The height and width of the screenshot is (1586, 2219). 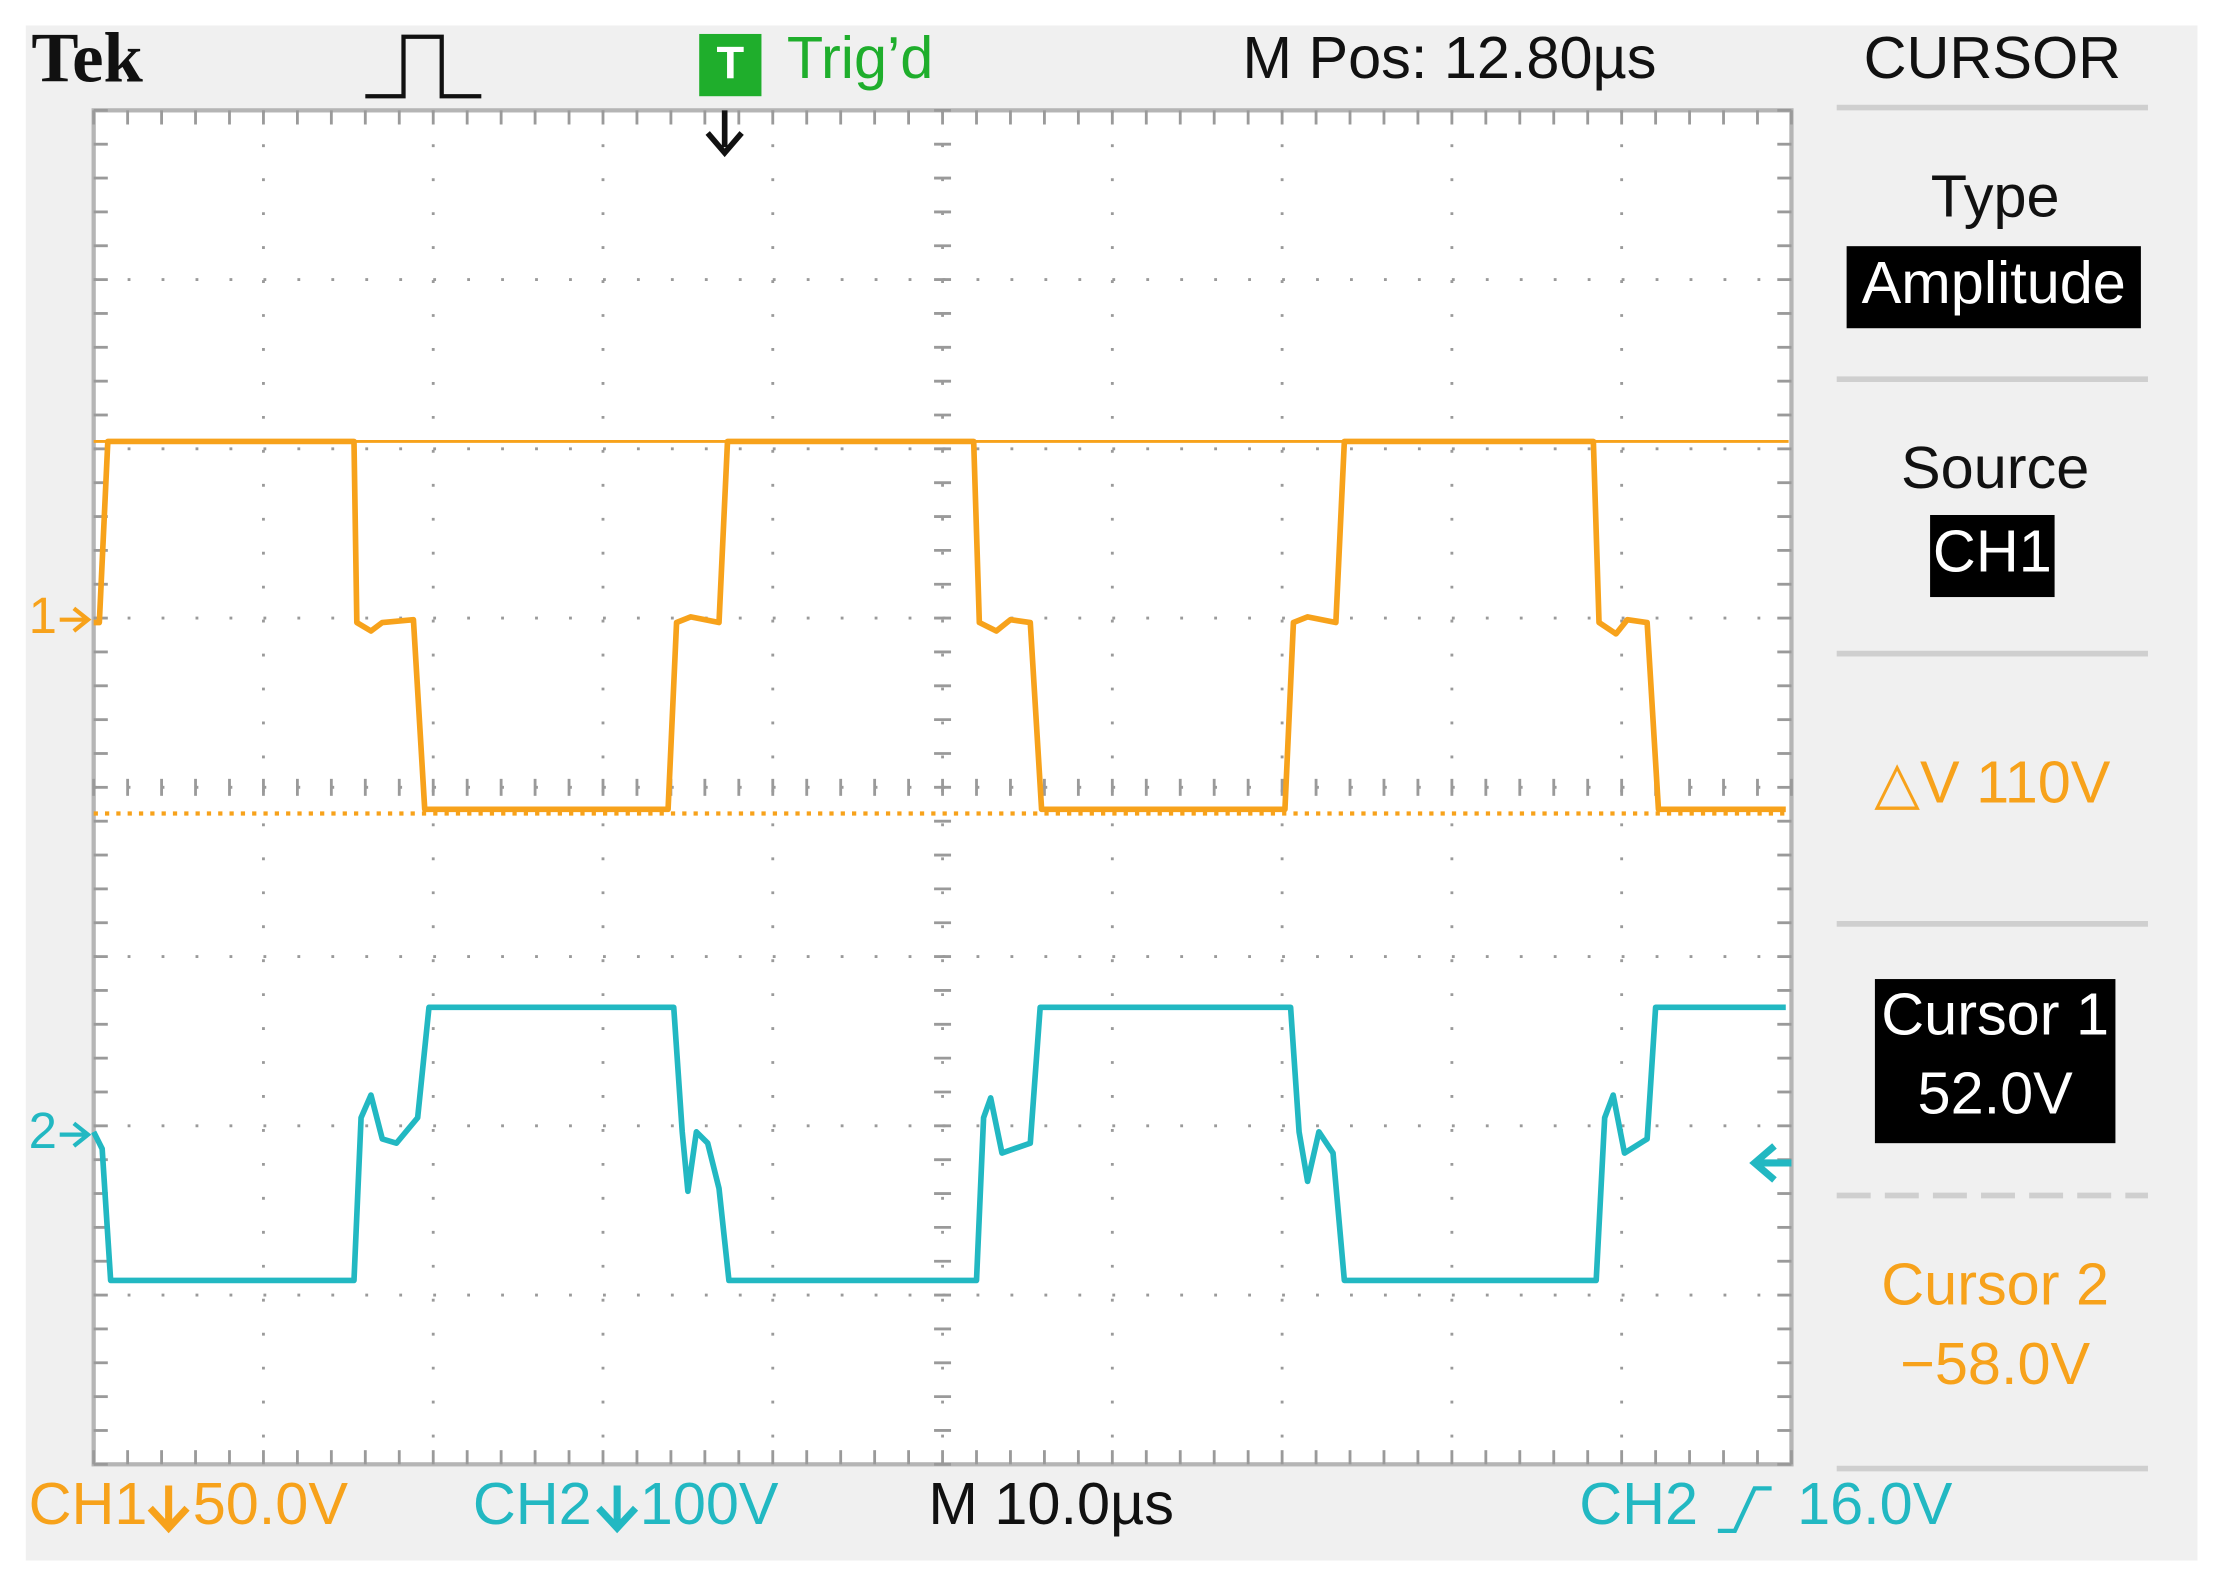 What do you see at coordinates (1996, 1093) in the screenshot?
I see `cursor1-value: 52.0V` at bounding box center [1996, 1093].